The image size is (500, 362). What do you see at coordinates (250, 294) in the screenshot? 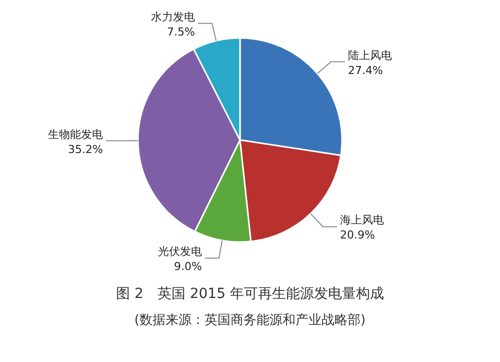
I see `text: 图 2 英国 2015 年可再生能源发电量构成` at bounding box center [250, 294].